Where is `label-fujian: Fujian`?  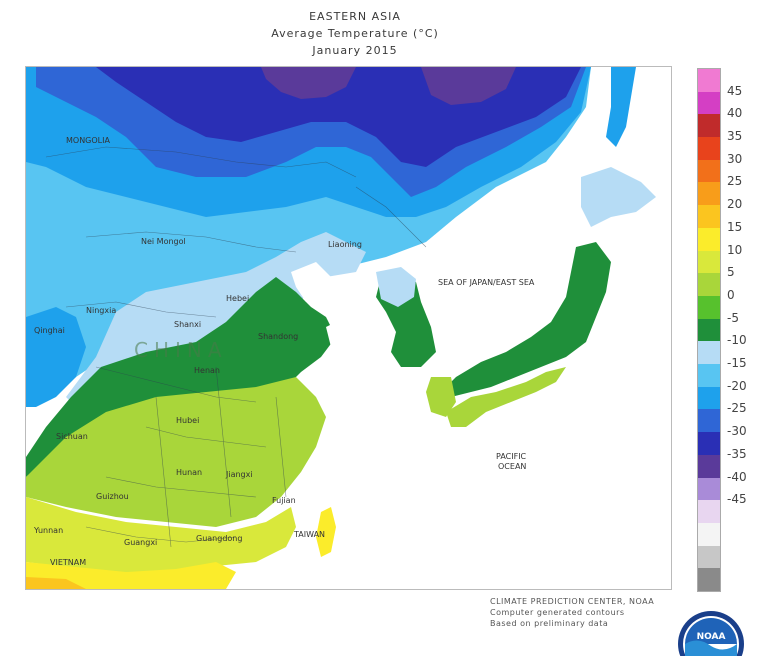
label-fujian: Fujian is located at coordinates (284, 500).